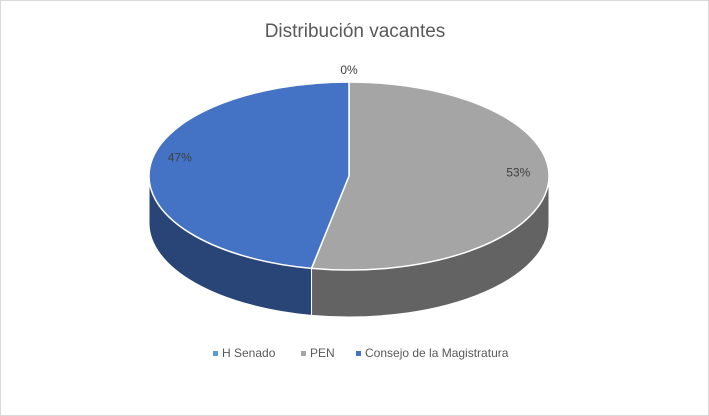 This screenshot has width=709, height=416. What do you see at coordinates (249, 175) in the screenshot?
I see `pie-slice` at bounding box center [249, 175].